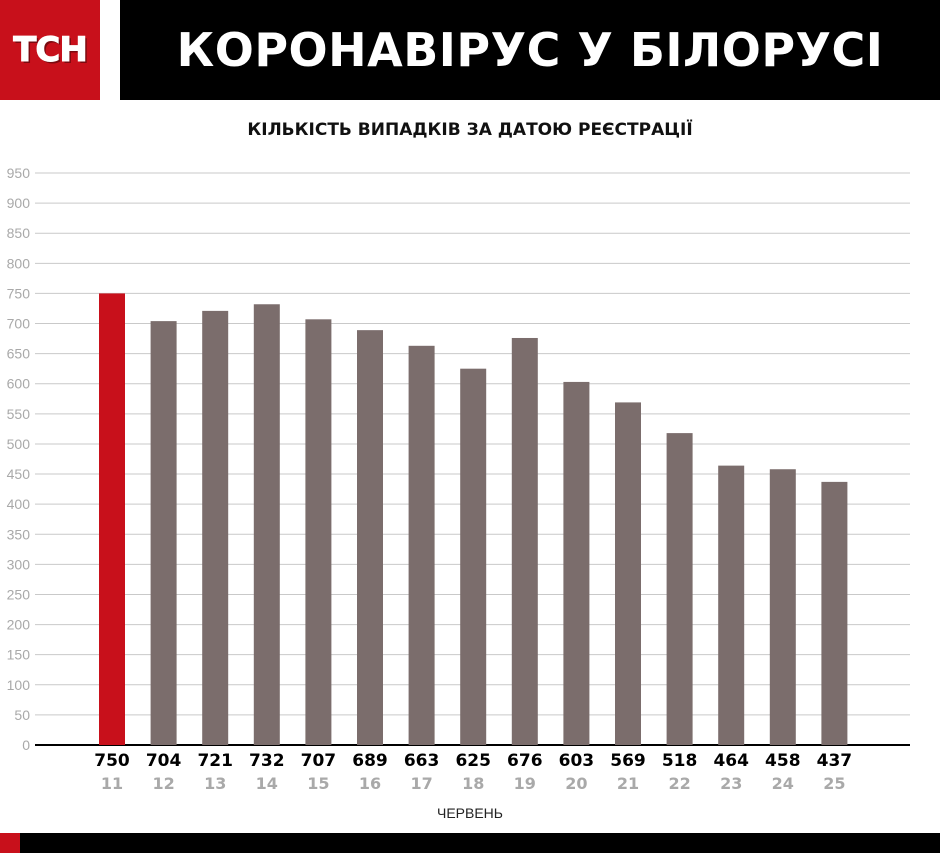  What do you see at coordinates (19, 173) in the screenshot?
I see `y-tick-label: 950` at bounding box center [19, 173].